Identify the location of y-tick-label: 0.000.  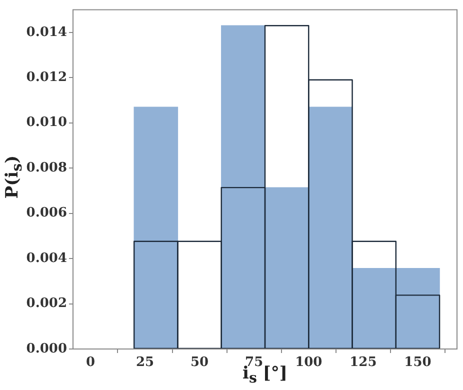
(46, 348).